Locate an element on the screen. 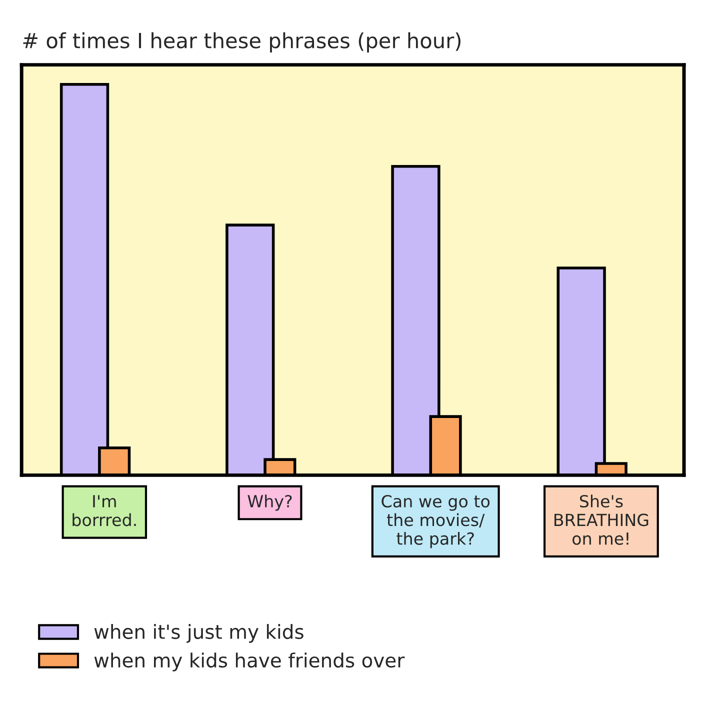 The height and width of the screenshot is (720, 720). x-tick-label: Can we go to the movies/ the park? is located at coordinates (436, 521).